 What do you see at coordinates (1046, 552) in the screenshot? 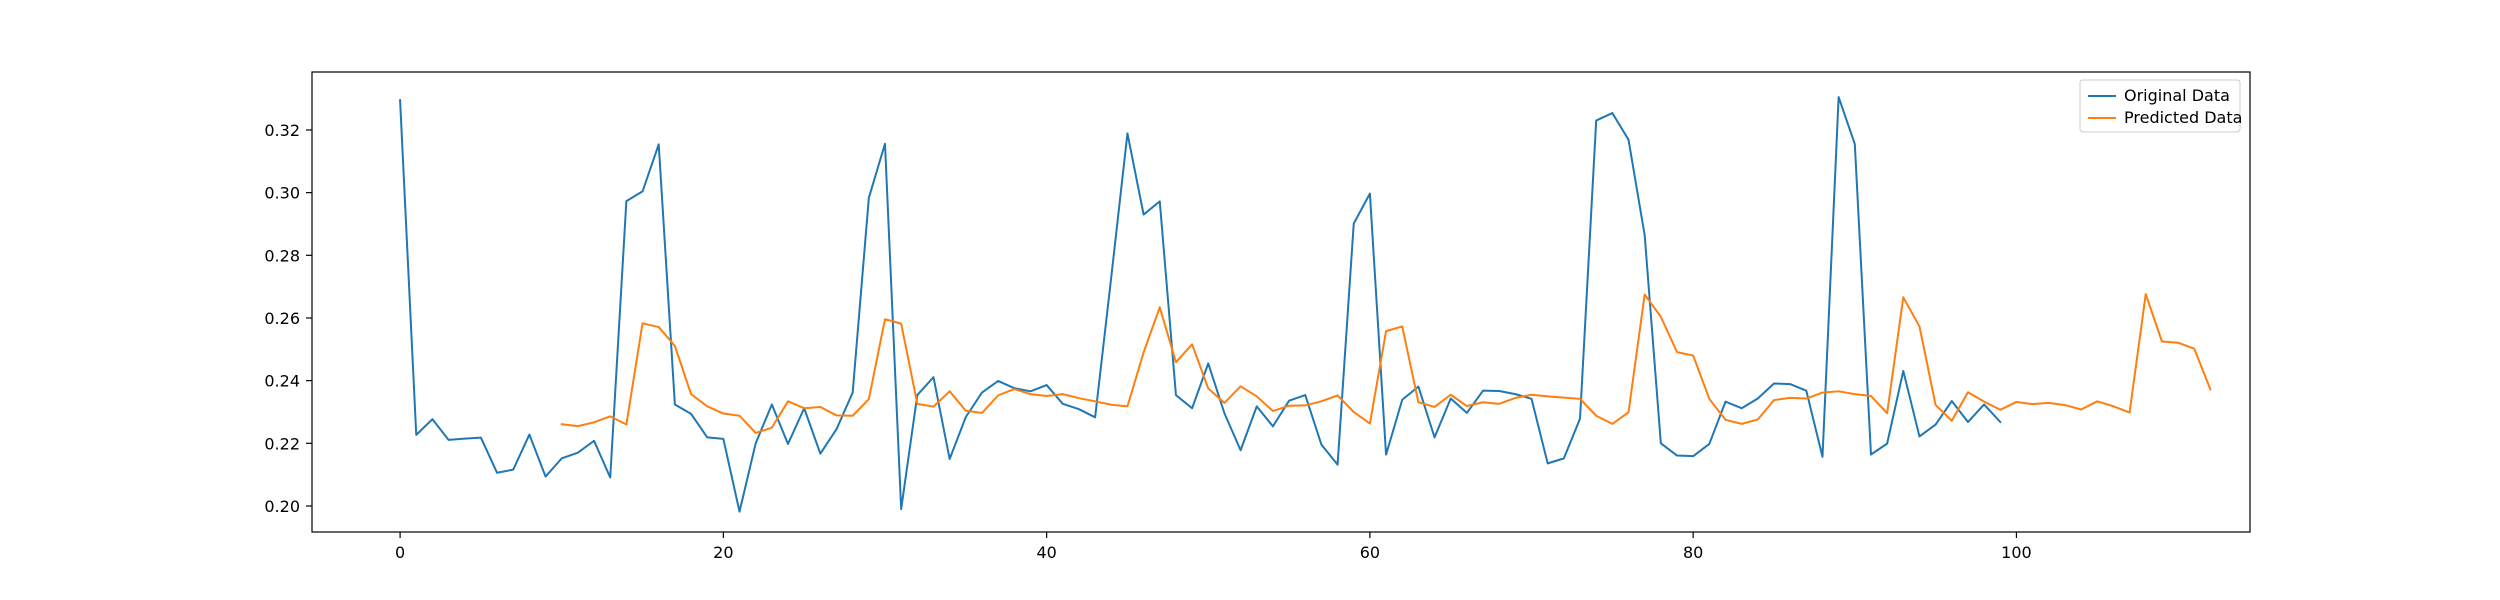
I see `x-tick-label: 40` at bounding box center [1046, 552].